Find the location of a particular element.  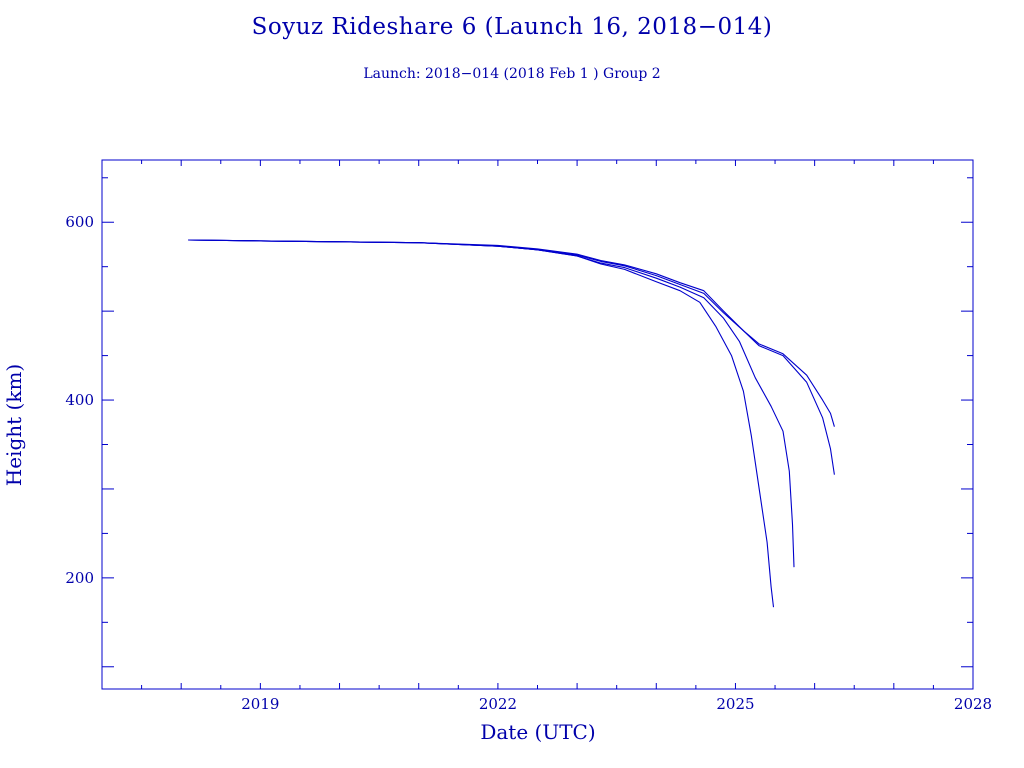

y-tick-label: 600 is located at coordinates (79, 222).